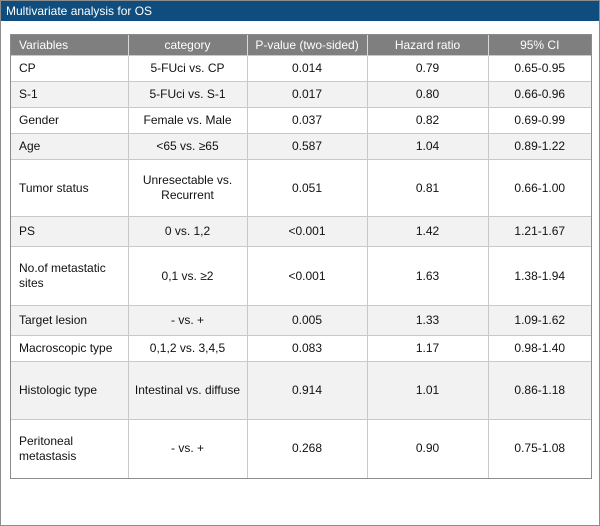 This screenshot has width=600, height=526. I want to click on table-row: Age <65 vs. ≥65 0.587 1.04 0.89-1.22, so click(301, 146).